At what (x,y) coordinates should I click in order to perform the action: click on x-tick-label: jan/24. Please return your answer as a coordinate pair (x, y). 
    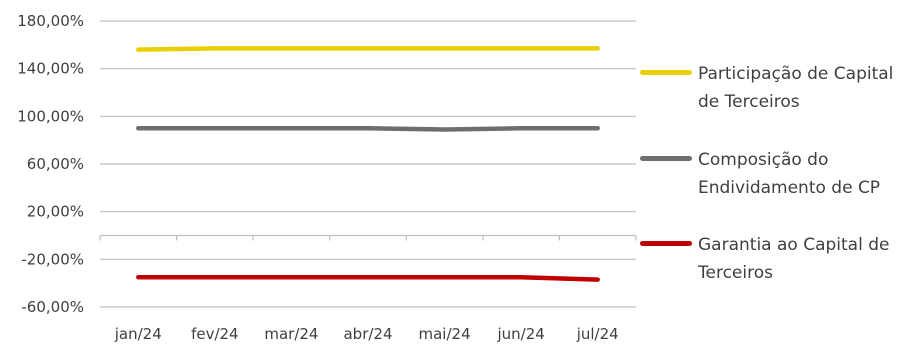
    Looking at the image, I should click on (138, 334).